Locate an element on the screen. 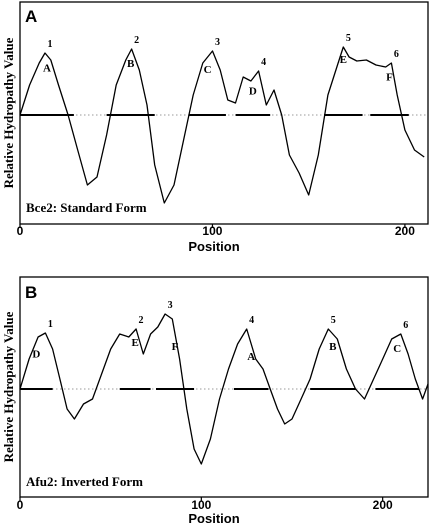 This screenshot has width=430, height=528. panel-b-peak-label: 4 is located at coordinates (251, 320).